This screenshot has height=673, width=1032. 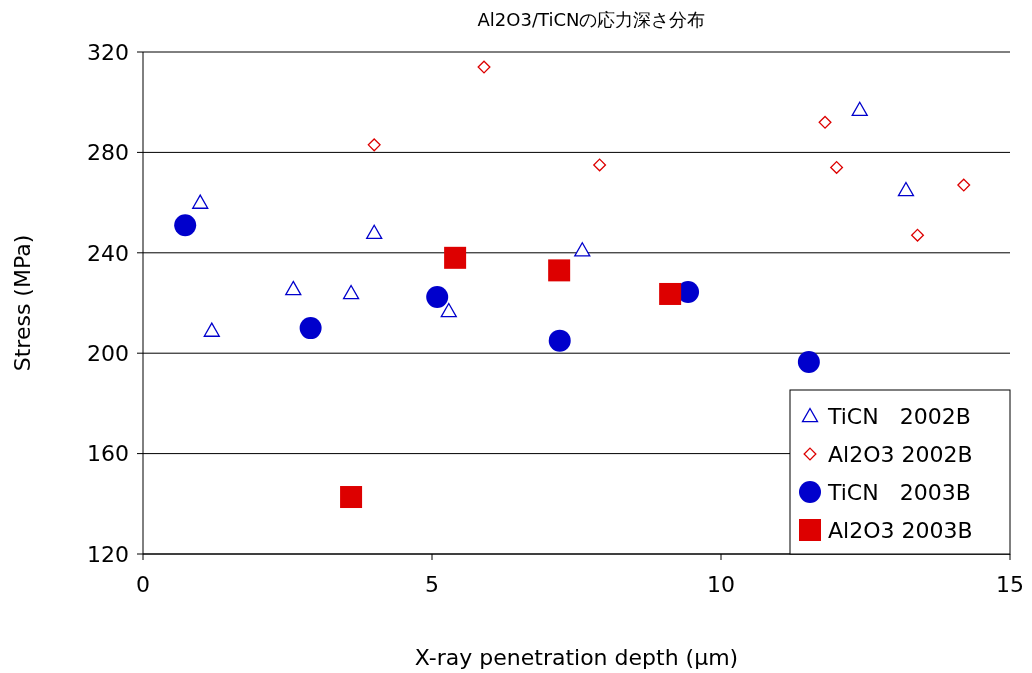 What do you see at coordinates (900, 530) in the screenshot?
I see `legend-label: Al2O3 2003B` at bounding box center [900, 530].